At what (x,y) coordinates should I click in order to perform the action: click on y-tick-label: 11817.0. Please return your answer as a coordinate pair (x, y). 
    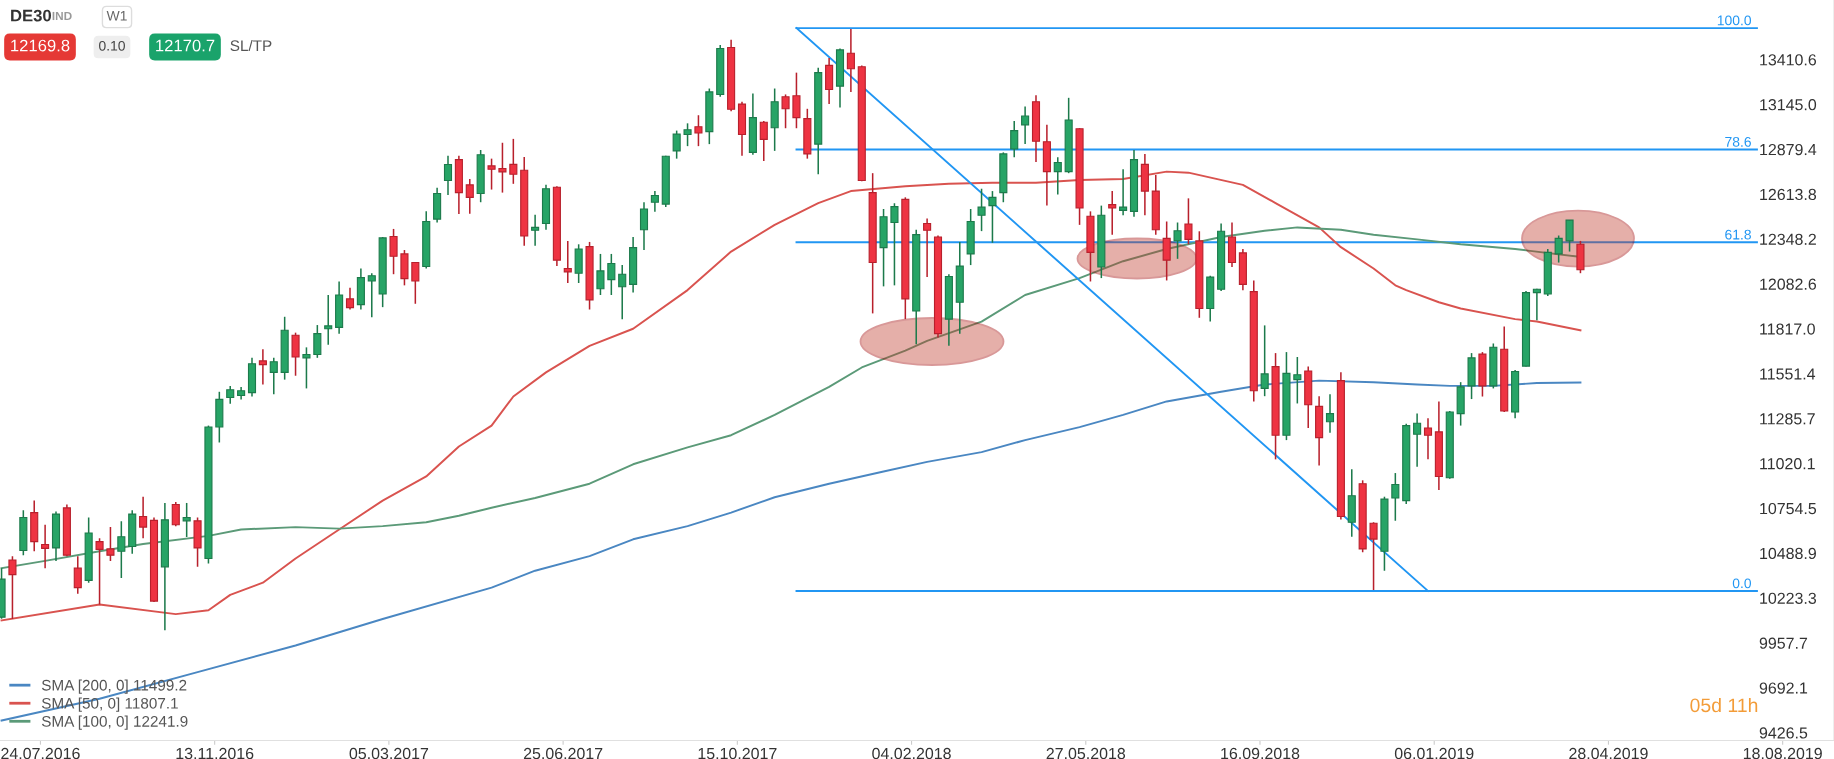
    Looking at the image, I should click on (1787, 329).